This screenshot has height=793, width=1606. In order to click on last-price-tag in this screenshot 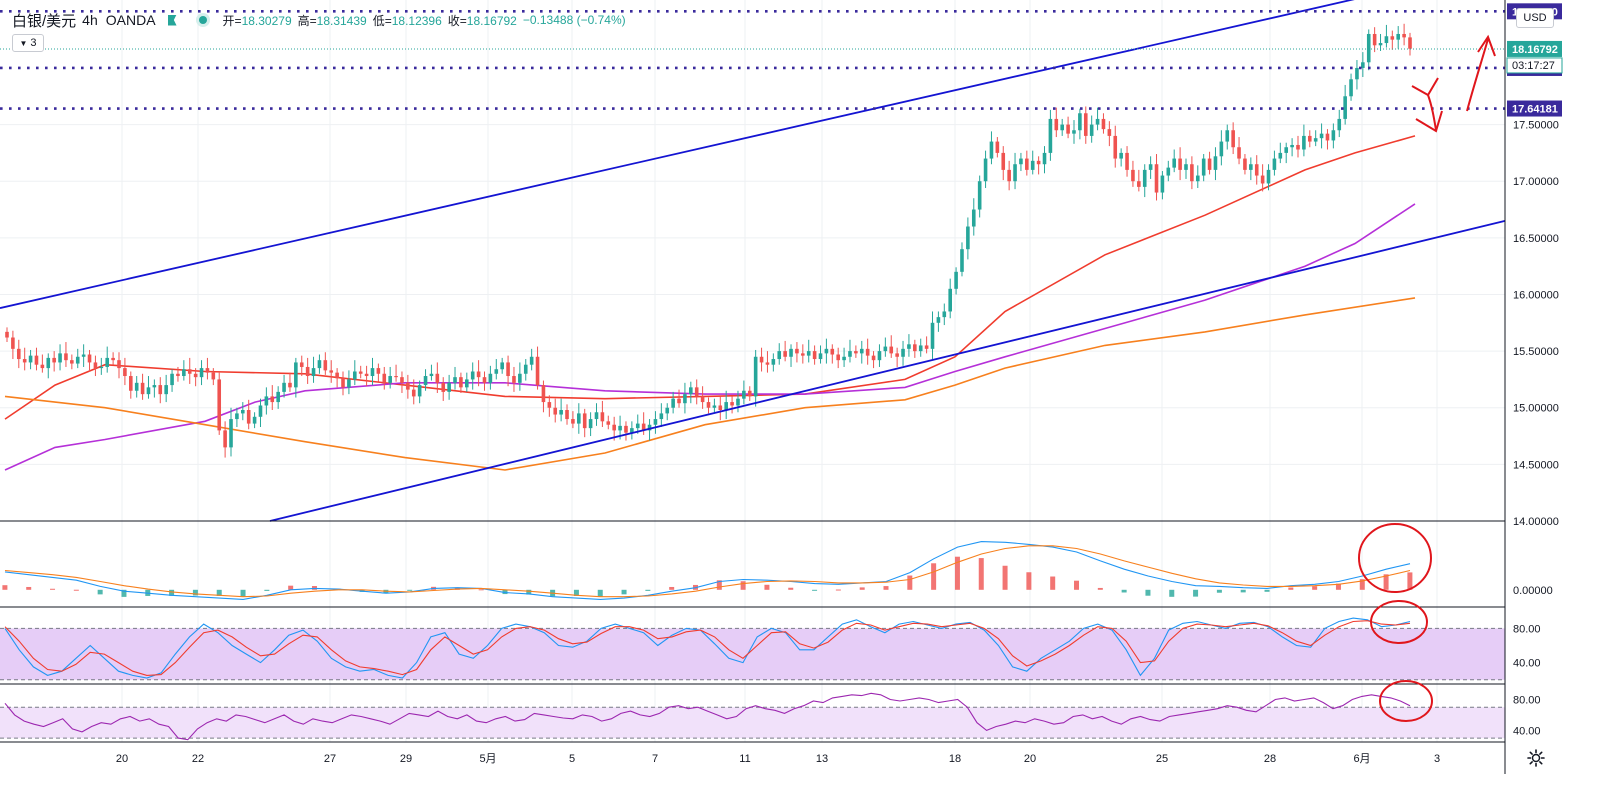, I will do `click(1534, 48)`.